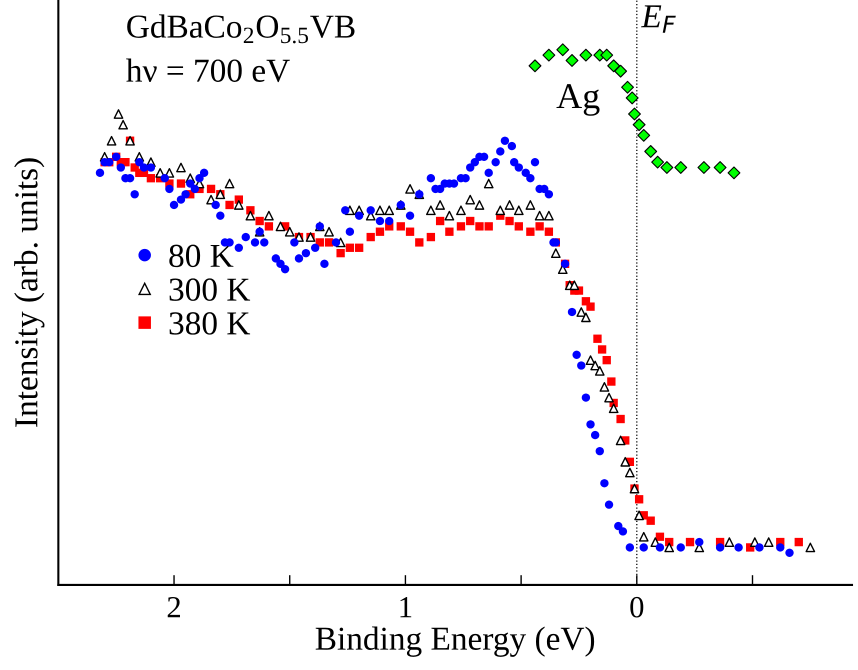 This screenshot has height=670, width=858. I want to click on ref-line-label: E$_{F}$, so click(658, 19).